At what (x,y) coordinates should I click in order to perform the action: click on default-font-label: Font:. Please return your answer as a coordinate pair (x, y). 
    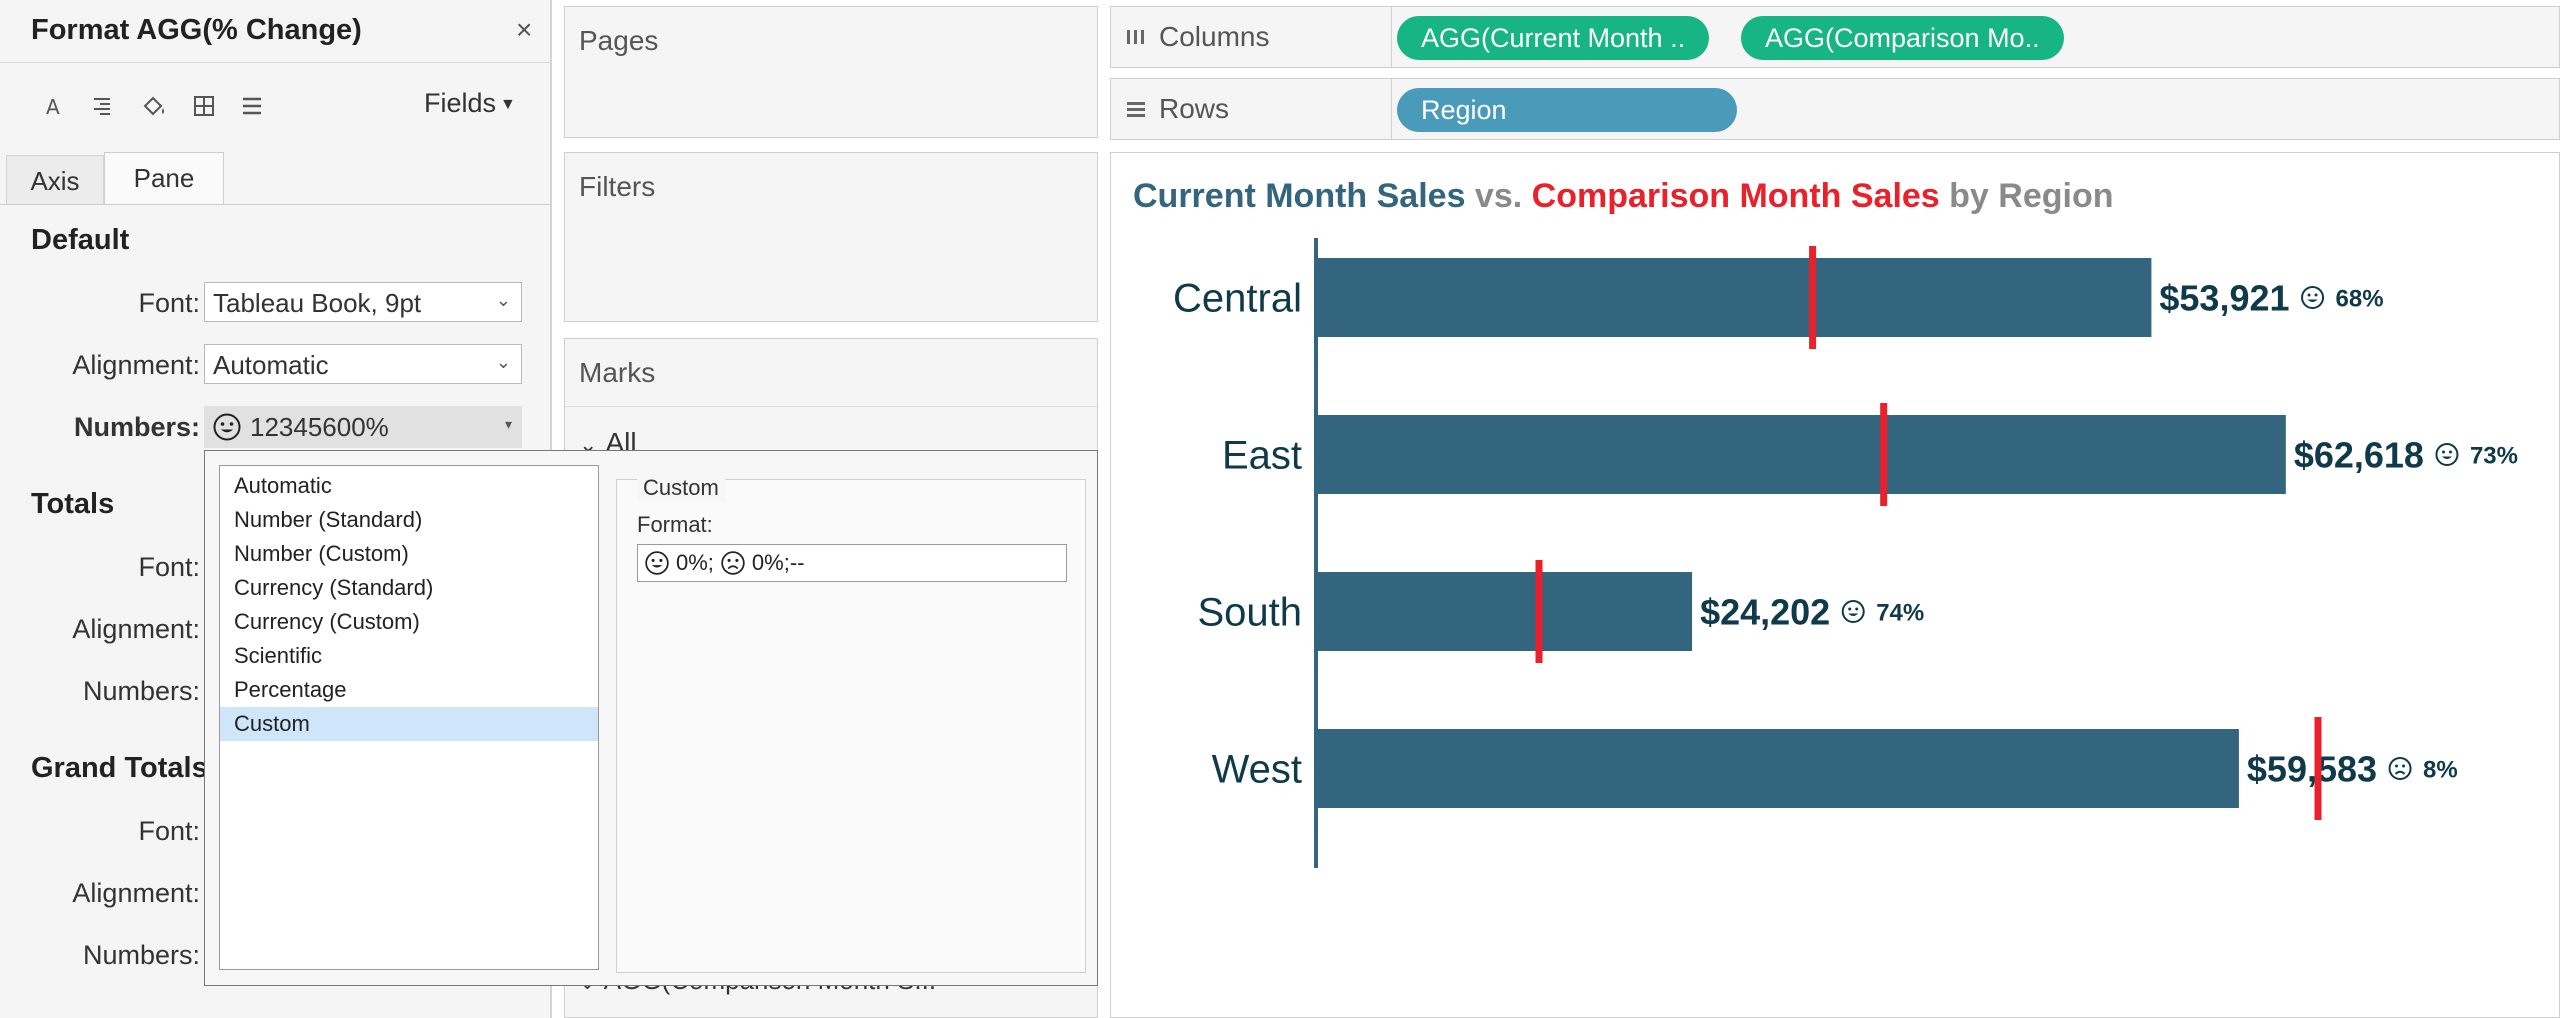
    Looking at the image, I should click on (169, 303).